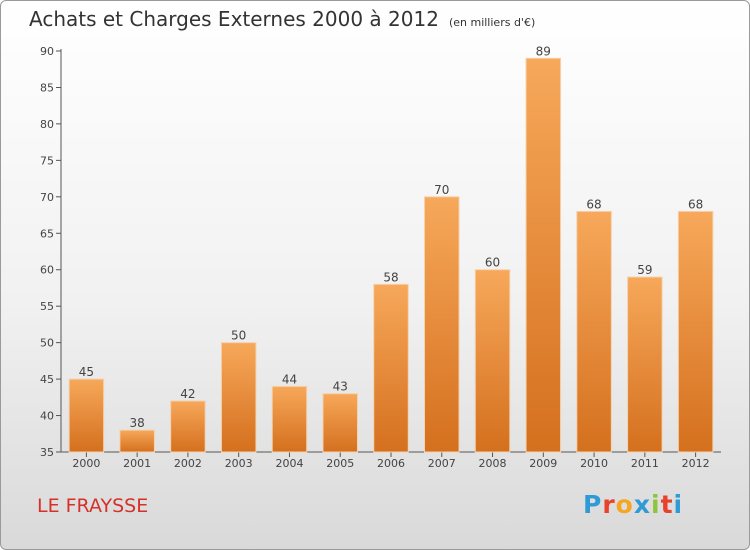  I want to click on data-label-2006: 58, so click(390, 277).